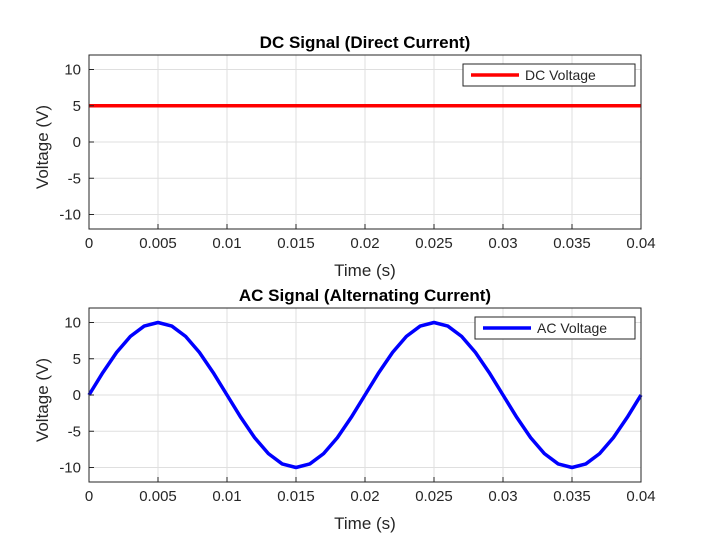 This screenshot has height=553, width=703. Describe the element at coordinates (72, 70) in the screenshot. I see `dc-y-tick-label-4: 10` at that location.